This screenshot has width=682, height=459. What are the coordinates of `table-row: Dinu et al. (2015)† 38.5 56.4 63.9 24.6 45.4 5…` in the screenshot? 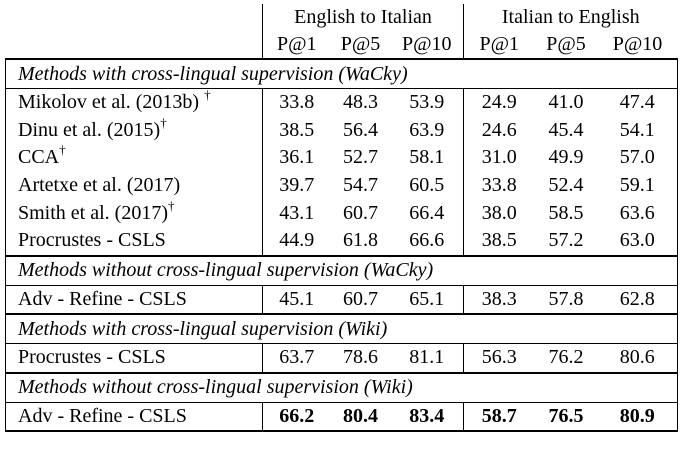 It's located at (342, 129).